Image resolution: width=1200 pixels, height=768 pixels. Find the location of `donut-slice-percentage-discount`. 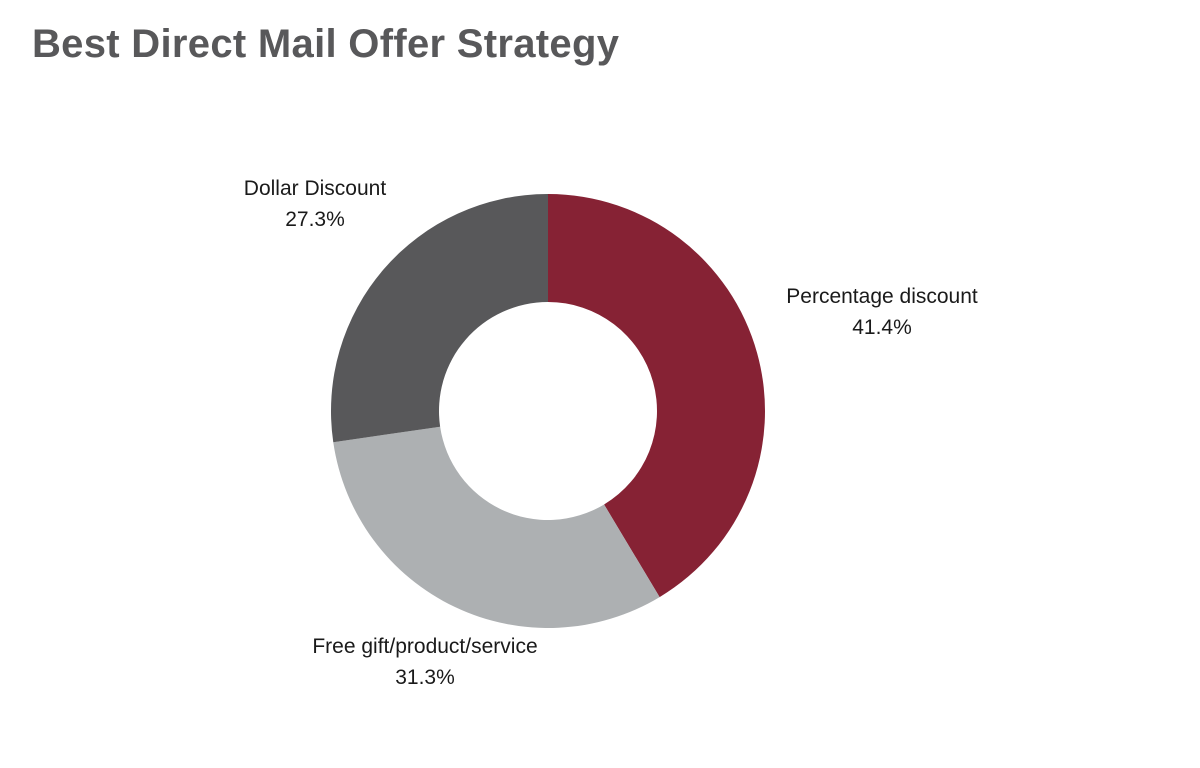

donut-slice-percentage-discount is located at coordinates (656, 396).